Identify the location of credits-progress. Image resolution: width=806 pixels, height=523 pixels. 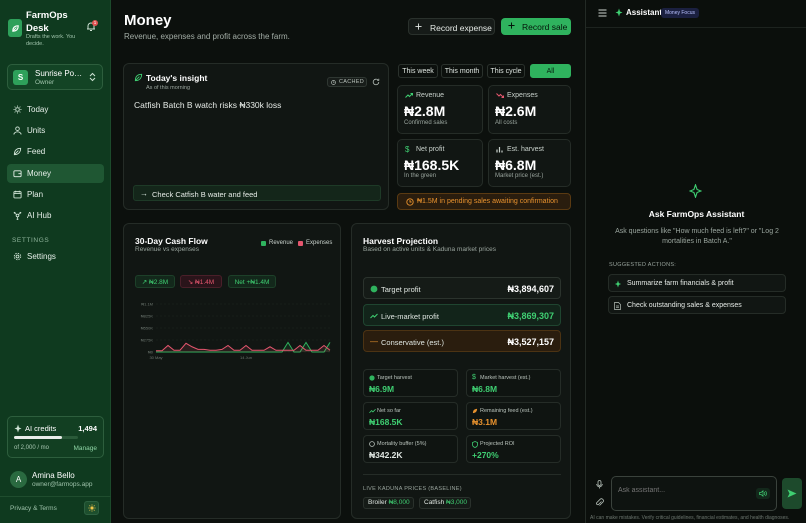
(38, 437).